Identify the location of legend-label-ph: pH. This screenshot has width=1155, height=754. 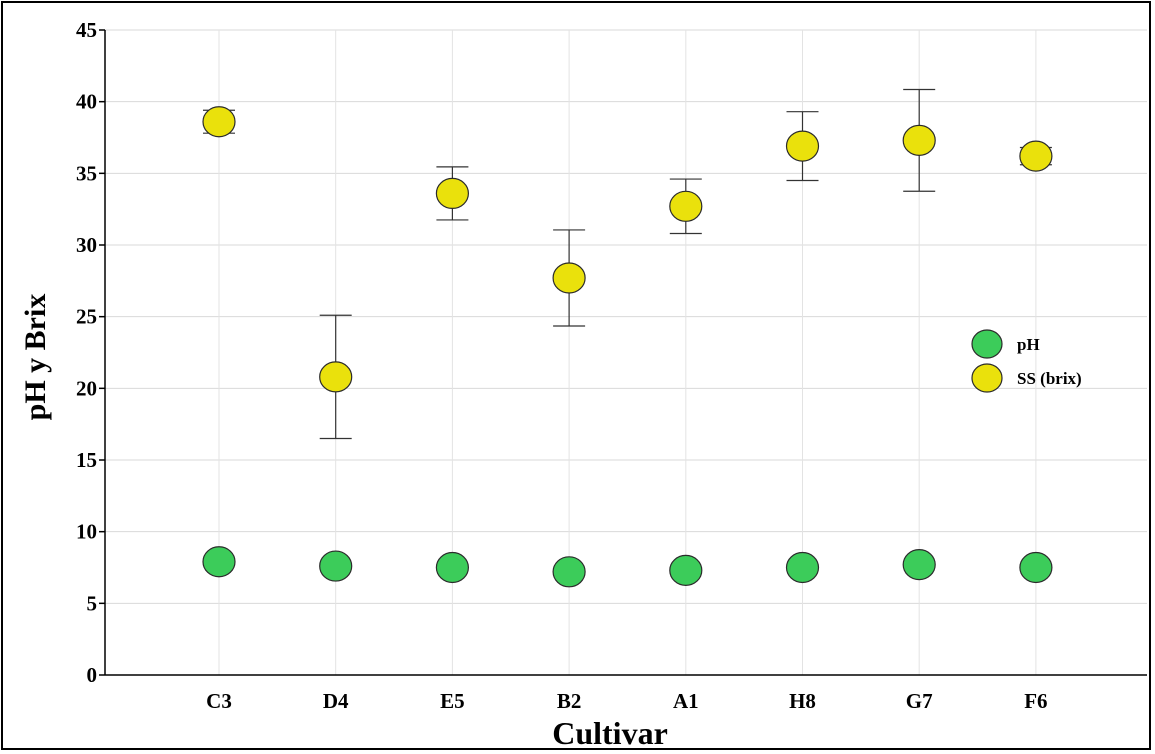
(1028, 344).